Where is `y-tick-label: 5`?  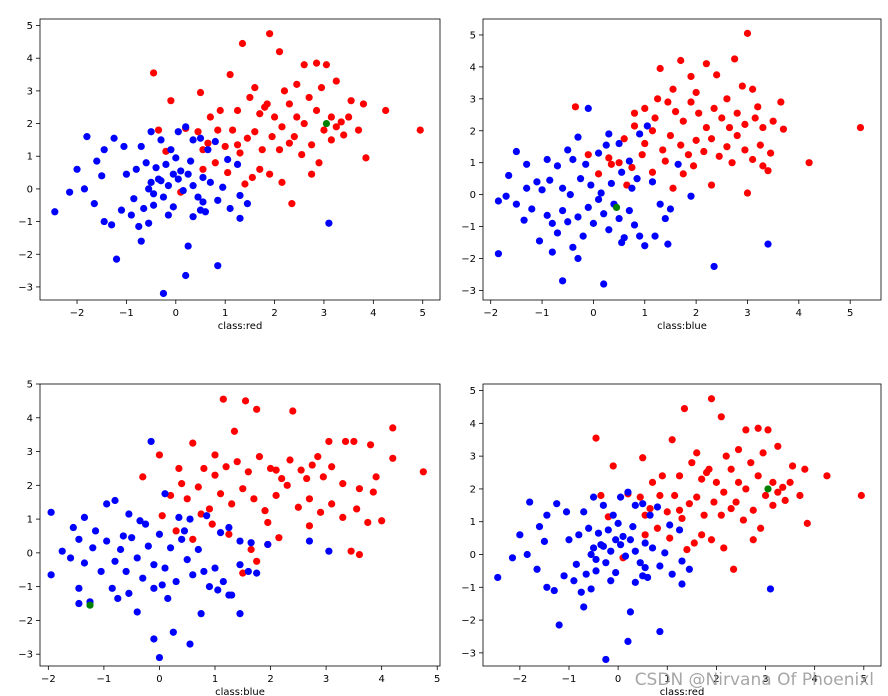 y-tick-label: 5 is located at coordinates (473, 391).